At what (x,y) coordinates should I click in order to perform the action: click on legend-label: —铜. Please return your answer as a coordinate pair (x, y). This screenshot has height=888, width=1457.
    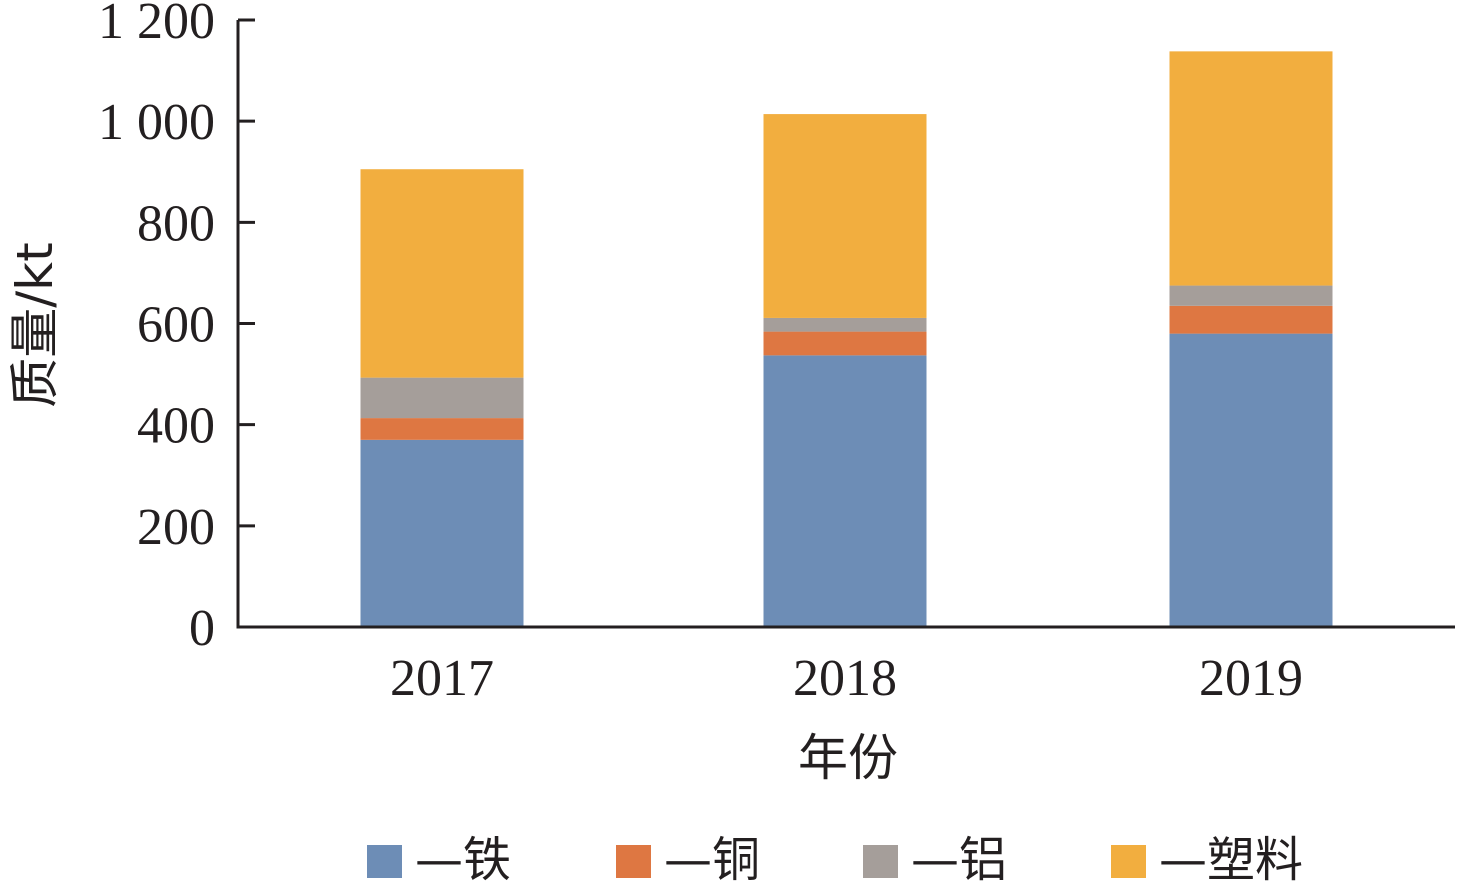
    Looking at the image, I should click on (712, 860).